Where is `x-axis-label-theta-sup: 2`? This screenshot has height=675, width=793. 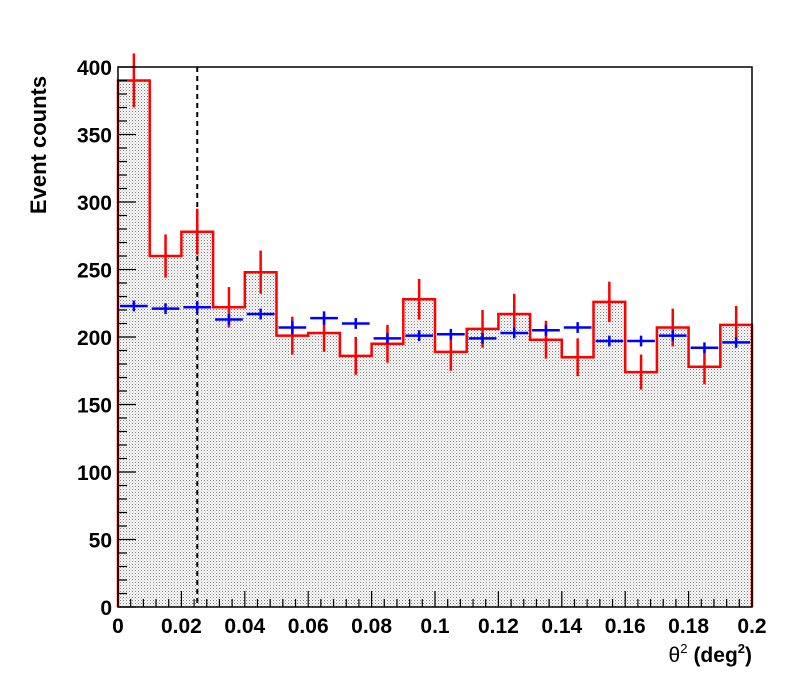 x-axis-label-theta-sup: 2 is located at coordinates (683, 648).